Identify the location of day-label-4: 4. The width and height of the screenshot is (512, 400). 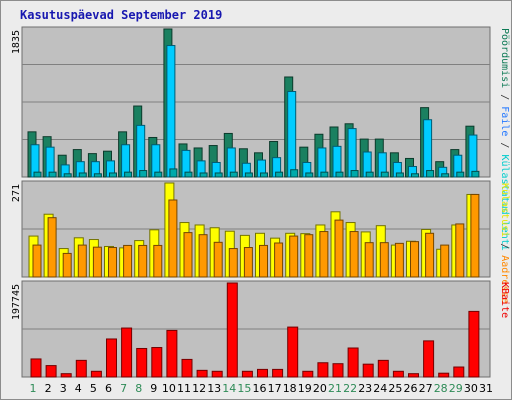
(78, 388).